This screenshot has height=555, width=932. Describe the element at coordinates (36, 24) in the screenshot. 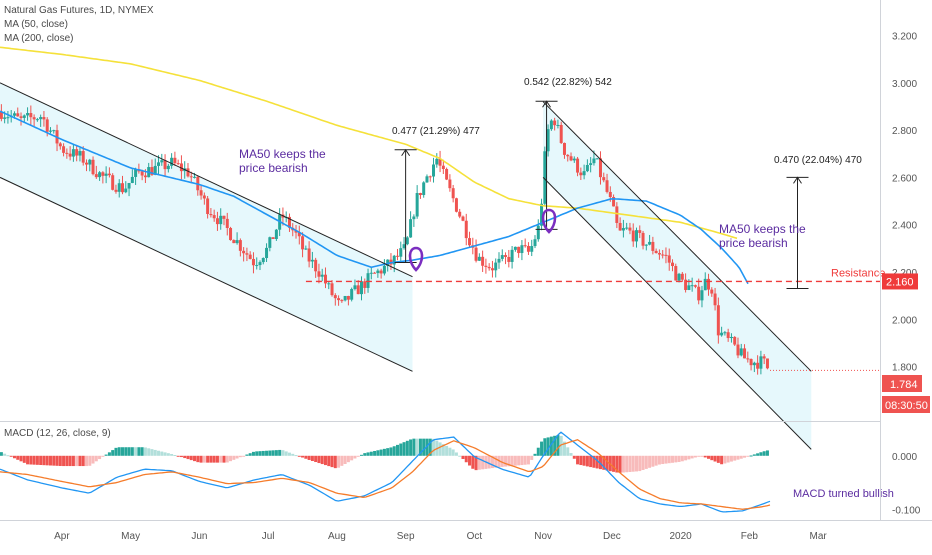

I see `ma50-legend: MA (50, close)` at that location.